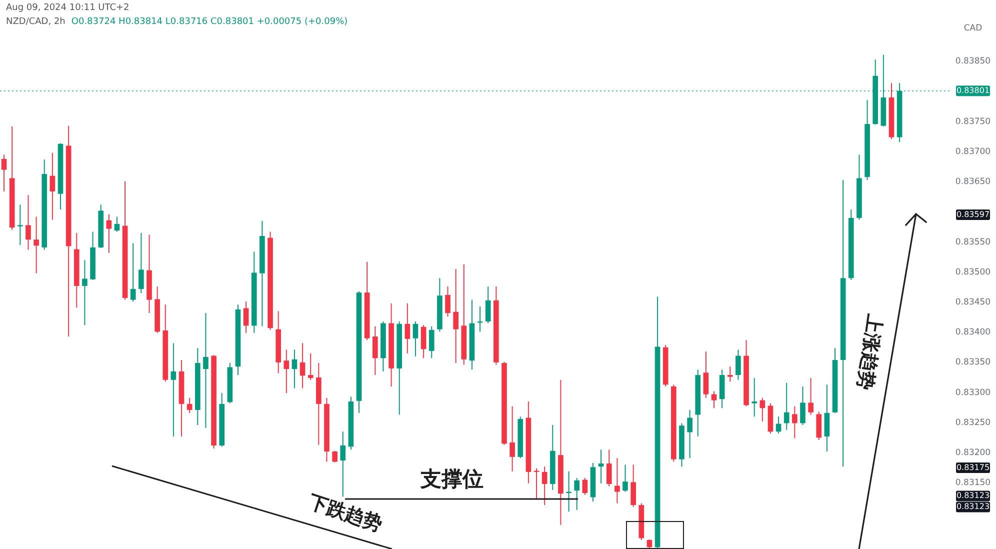 Image resolution: width=996 pixels, height=549 pixels. I want to click on ref-line-label: 0.83801, so click(973, 91).